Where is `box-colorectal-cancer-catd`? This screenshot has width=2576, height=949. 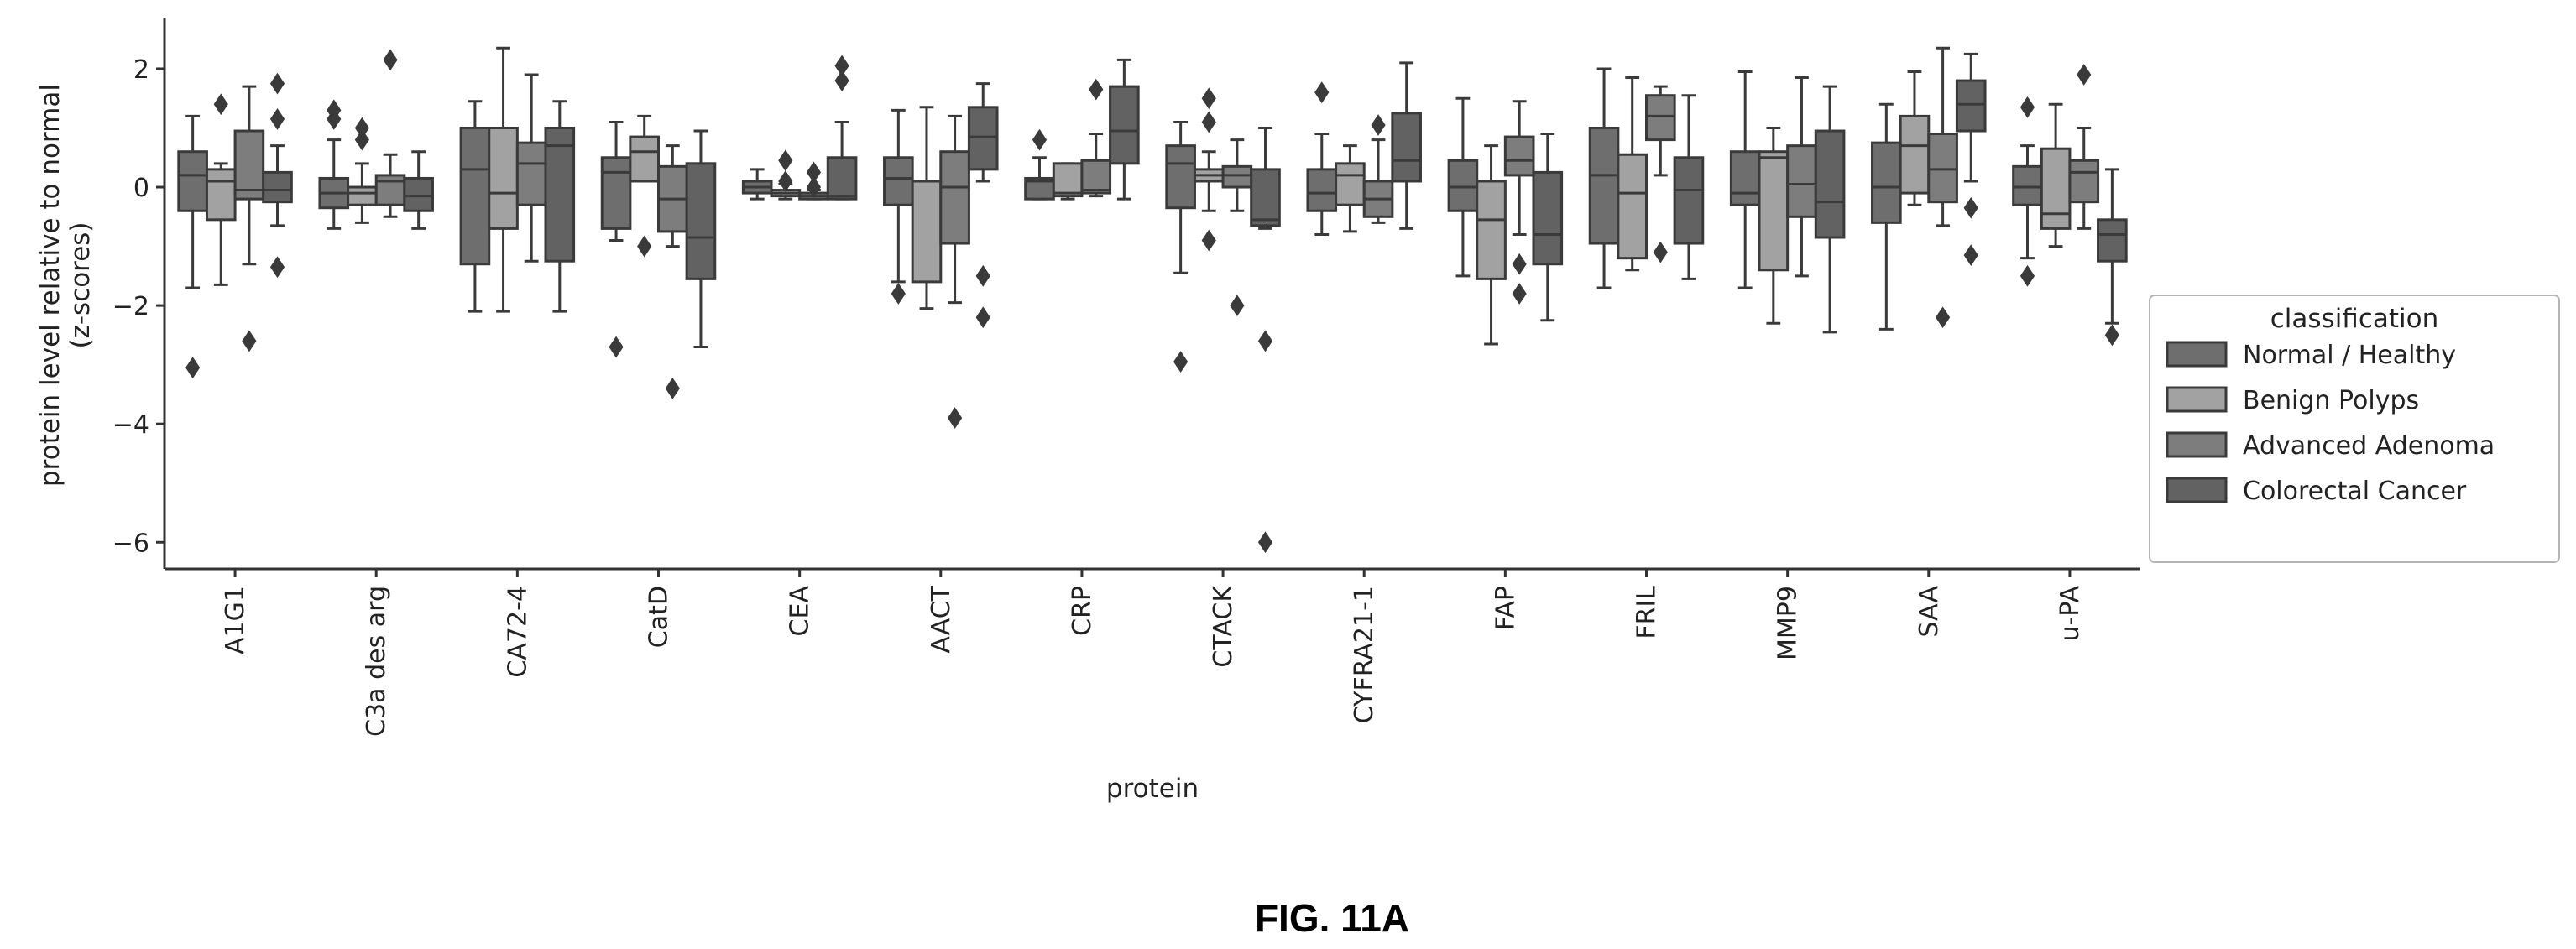
box-colorectal-cancer-catd is located at coordinates (701, 221).